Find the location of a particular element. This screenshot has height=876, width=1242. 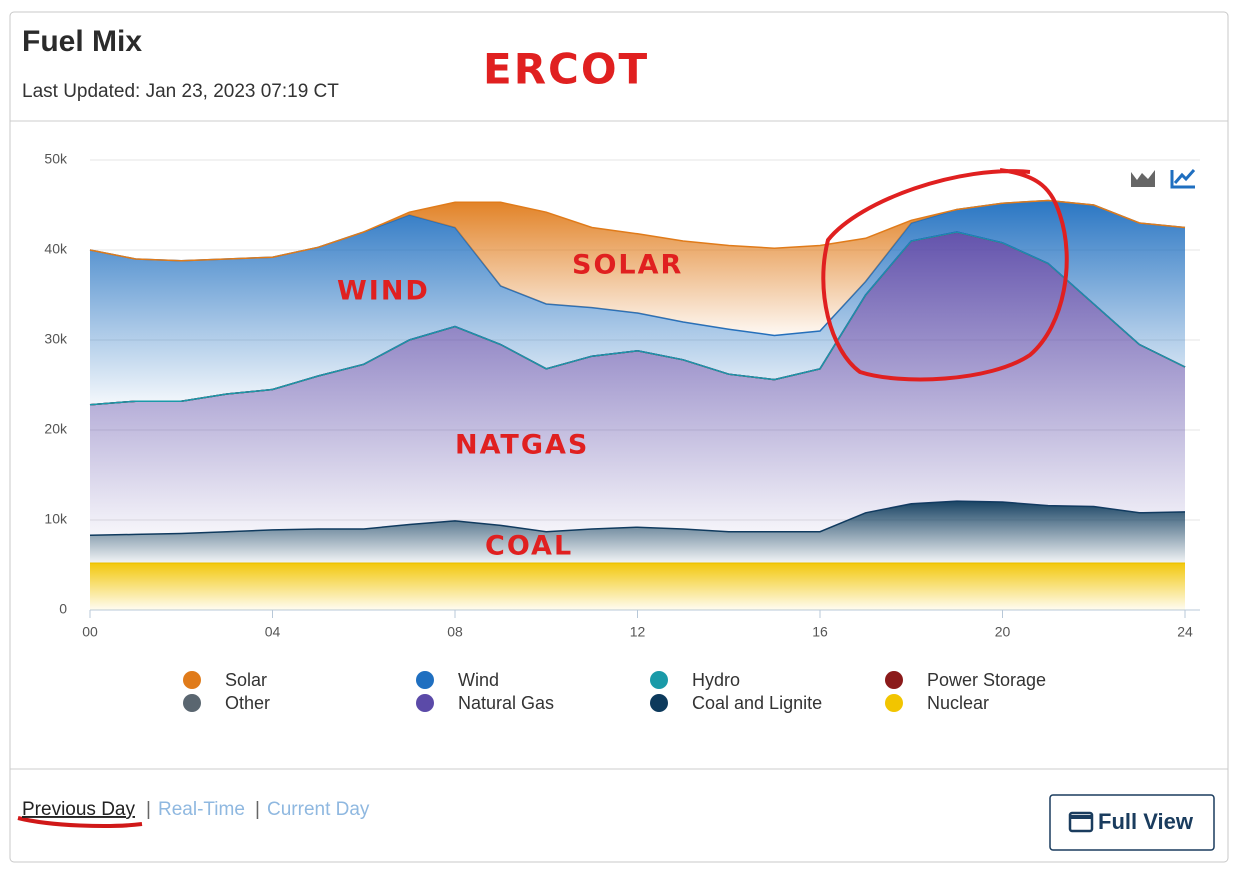

legend-label: Coal and Lignite is located at coordinates (757, 703).